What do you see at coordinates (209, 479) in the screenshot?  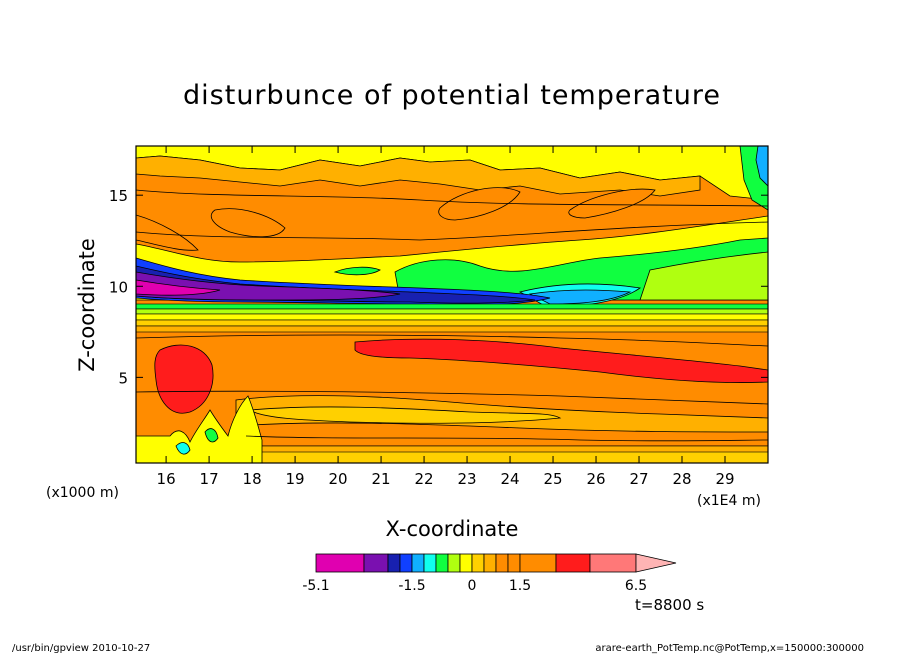 I see `x-tick-label: 17` at bounding box center [209, 479].